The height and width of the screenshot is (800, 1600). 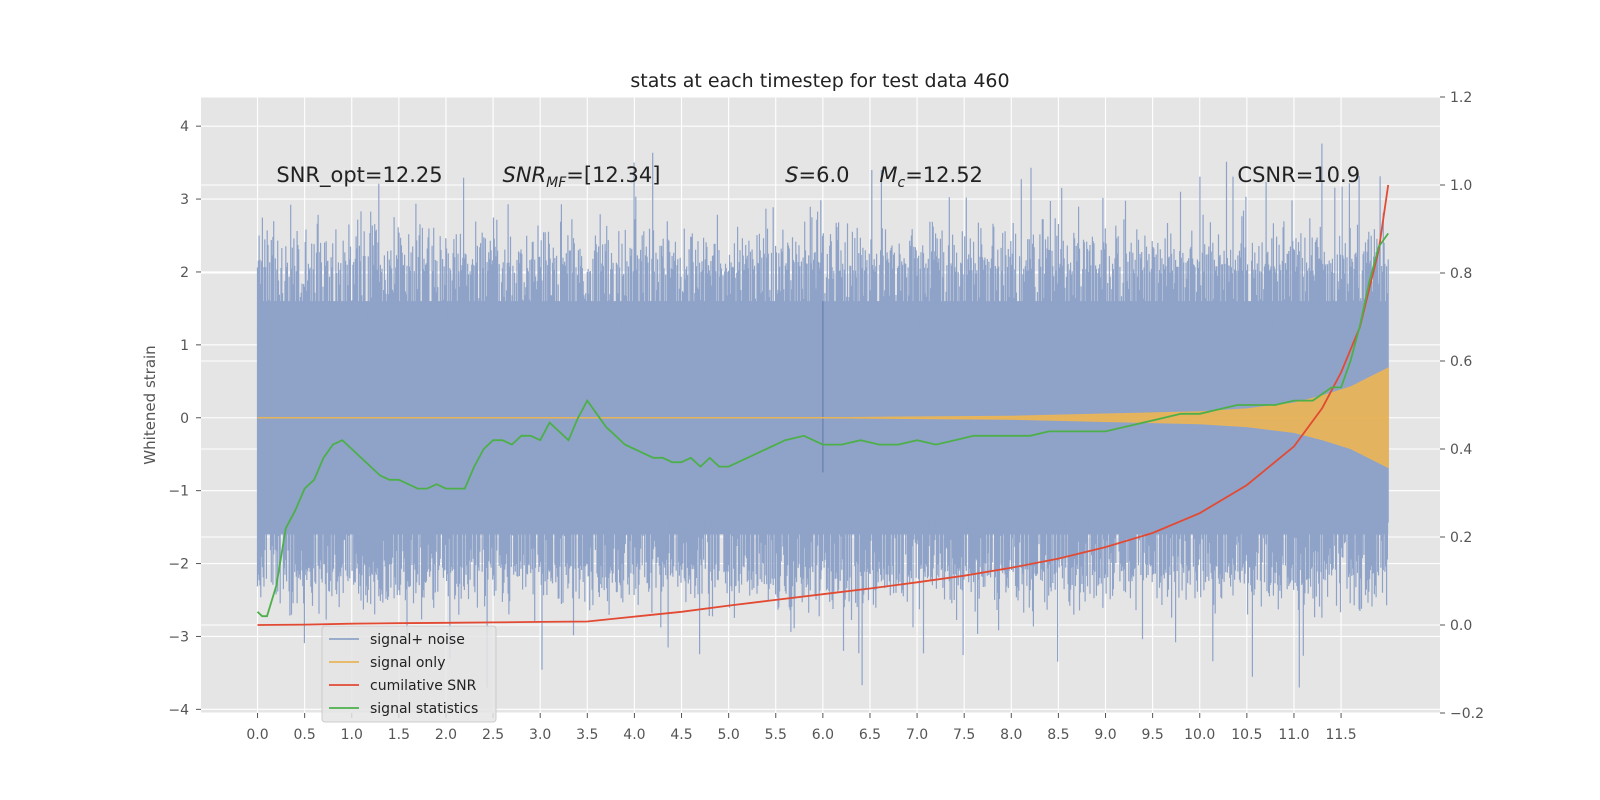 What do you see at coordinates (184, 127) in the screenshot?
I see `y-tick-label: 4` at bounding box center [184, 127].